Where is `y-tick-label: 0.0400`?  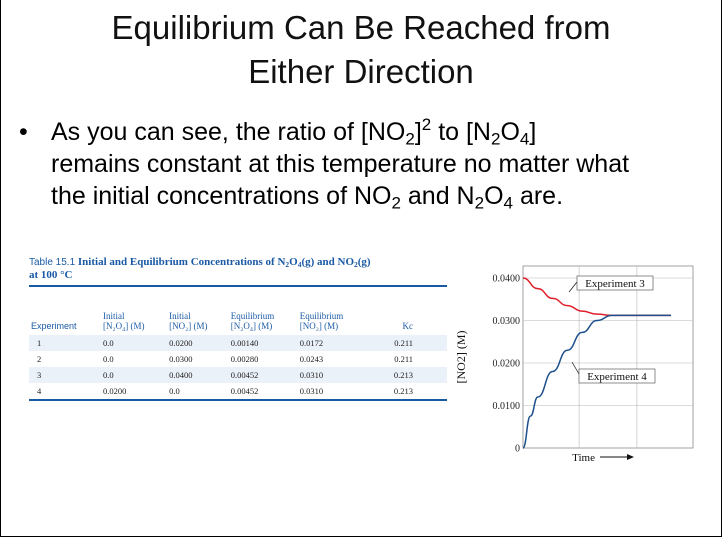 y-tick-label: 0.0400 is located at coordinates (507, 279).